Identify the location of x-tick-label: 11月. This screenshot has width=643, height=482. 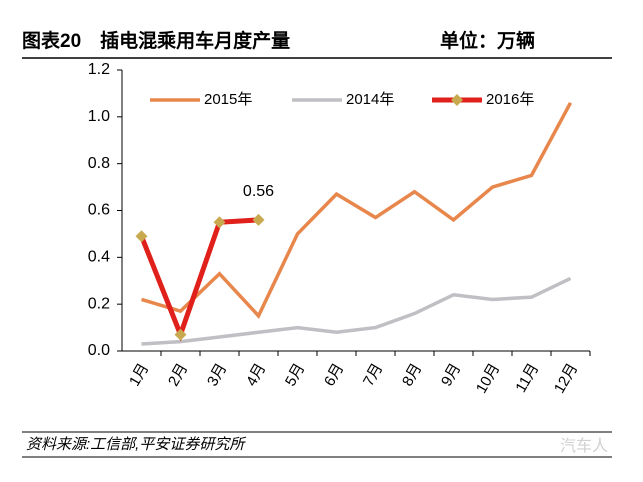
(527, 377).